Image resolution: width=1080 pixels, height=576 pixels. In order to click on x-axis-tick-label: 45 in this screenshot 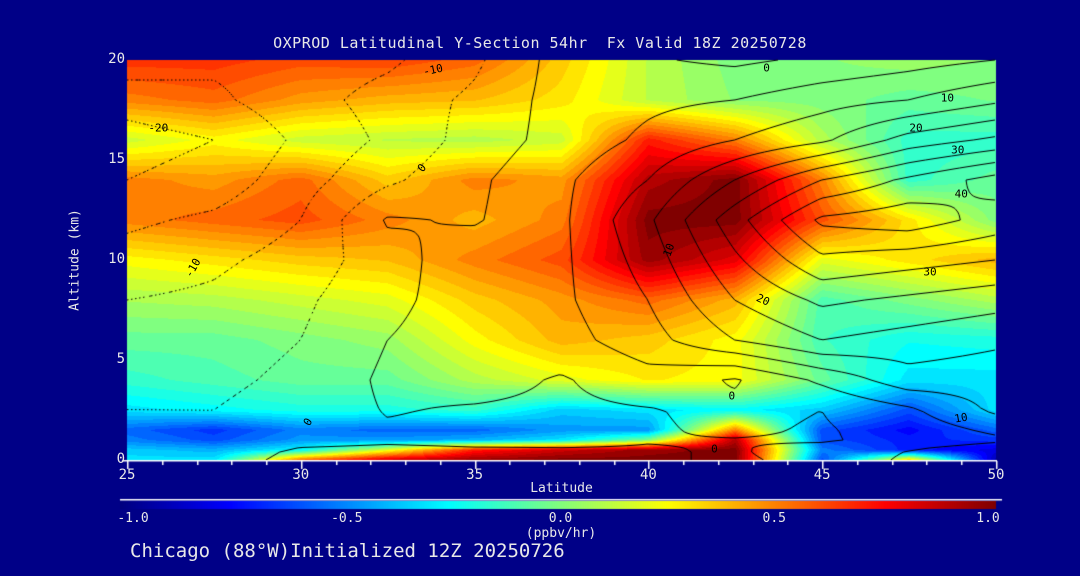, I will do `click(822, 475)`.